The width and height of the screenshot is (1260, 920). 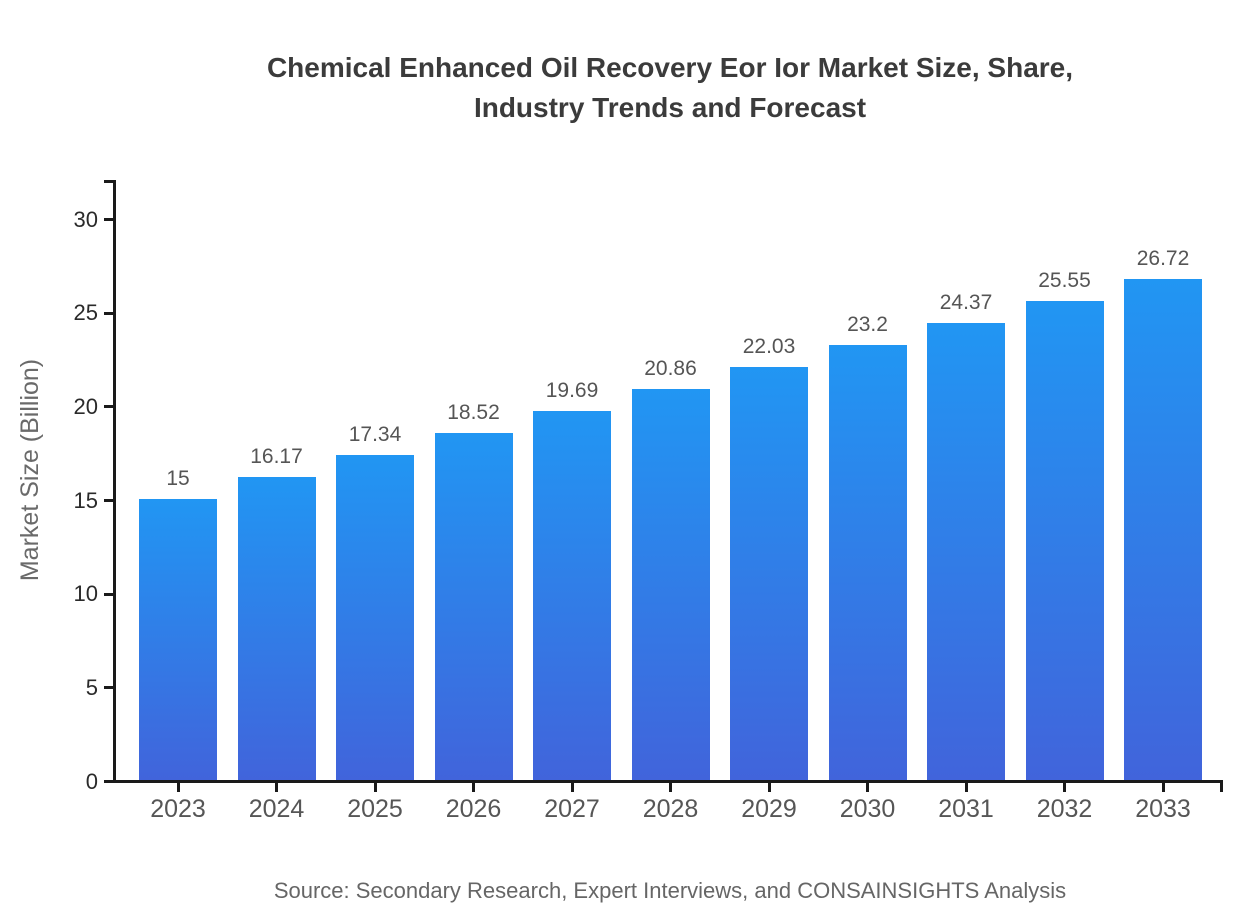 I want to click on bar-value-label: 26.72, so click(x=1163, y=259).